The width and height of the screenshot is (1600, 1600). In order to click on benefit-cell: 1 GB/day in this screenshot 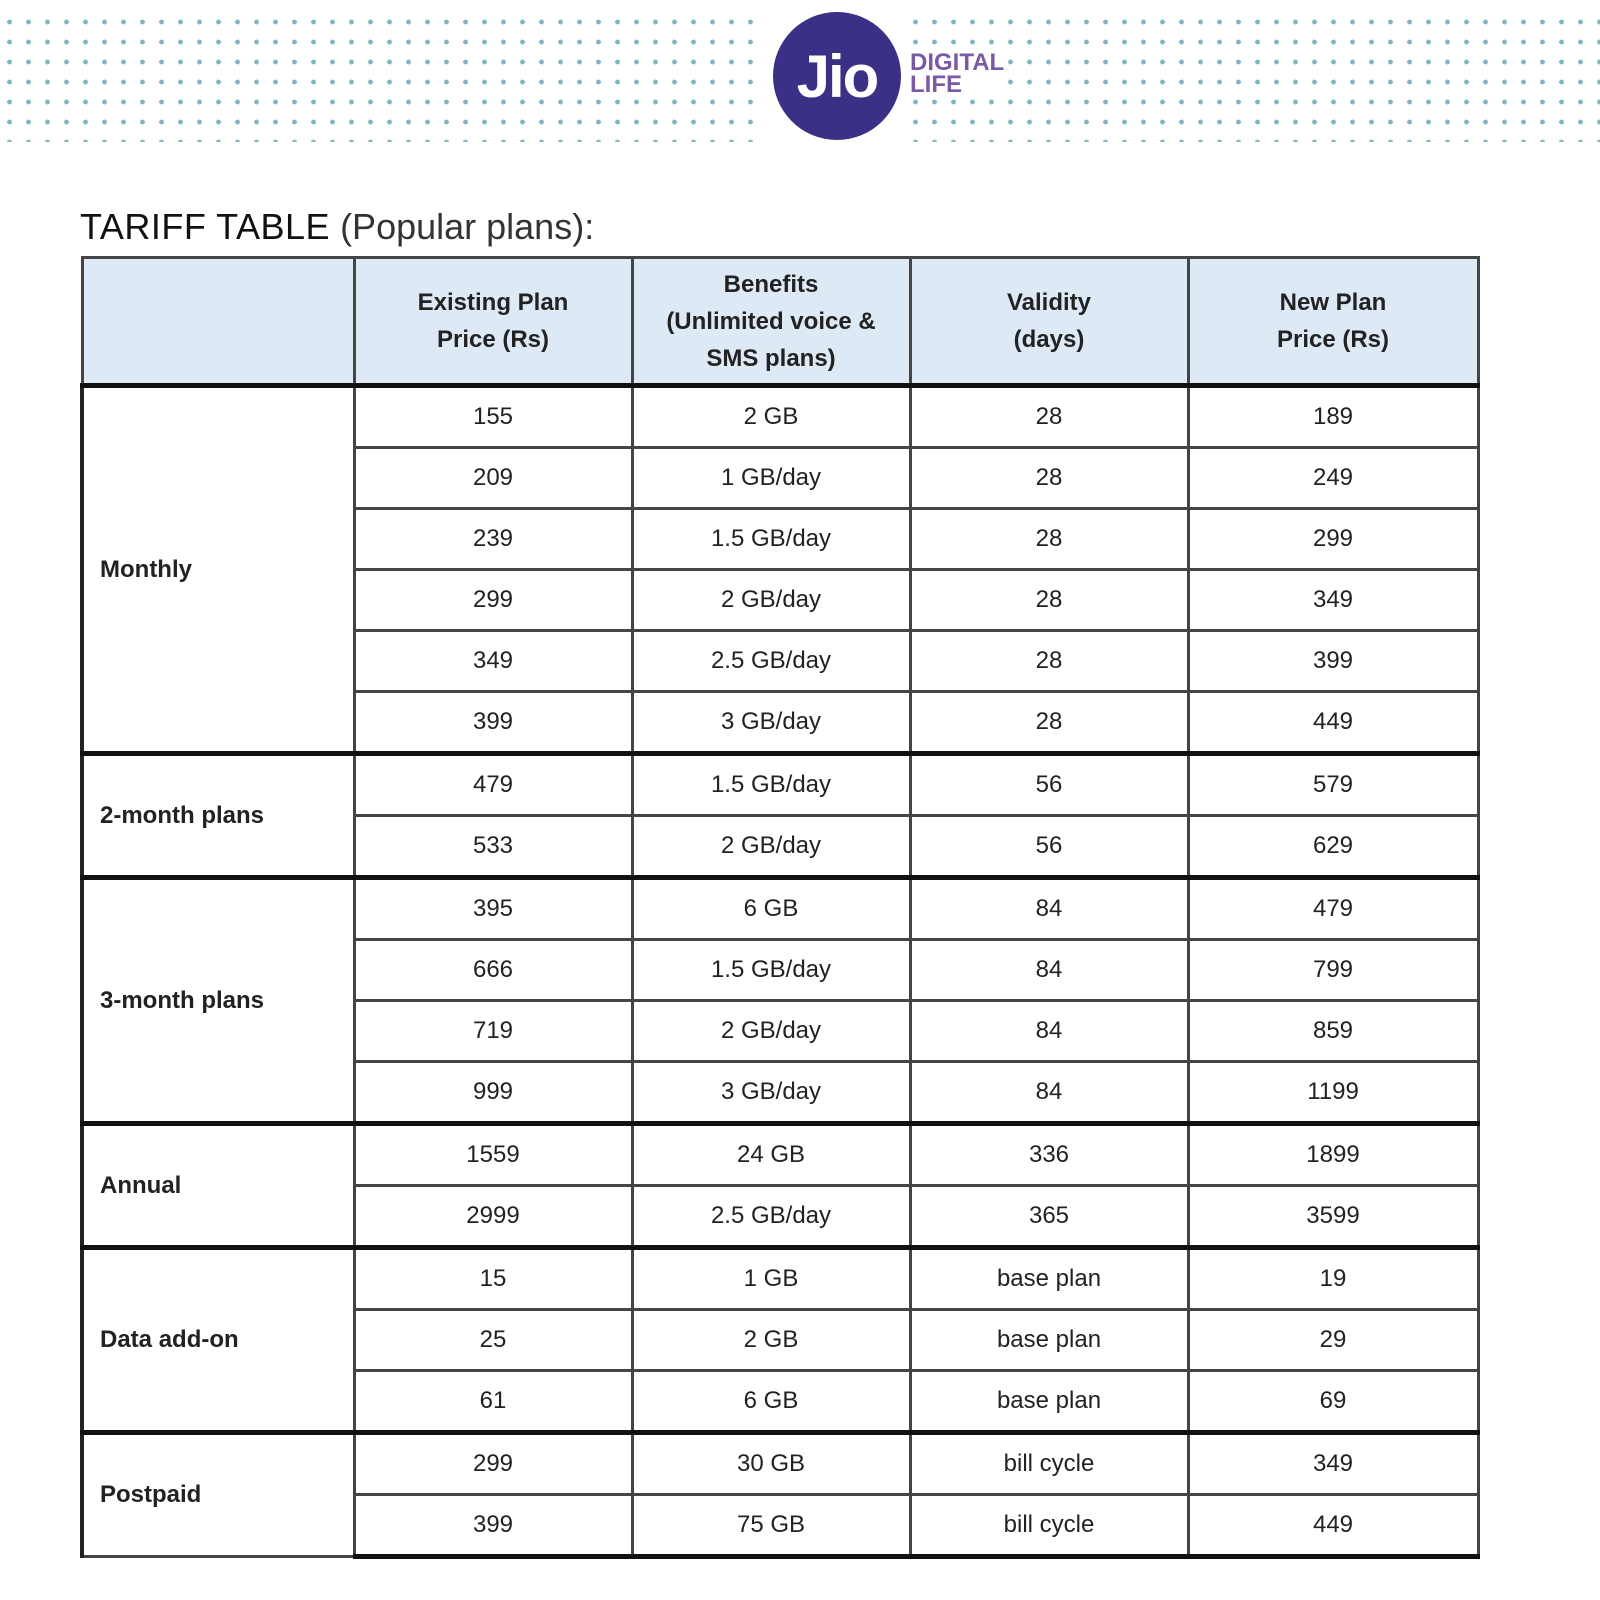, I will do `click(771, 478)`.